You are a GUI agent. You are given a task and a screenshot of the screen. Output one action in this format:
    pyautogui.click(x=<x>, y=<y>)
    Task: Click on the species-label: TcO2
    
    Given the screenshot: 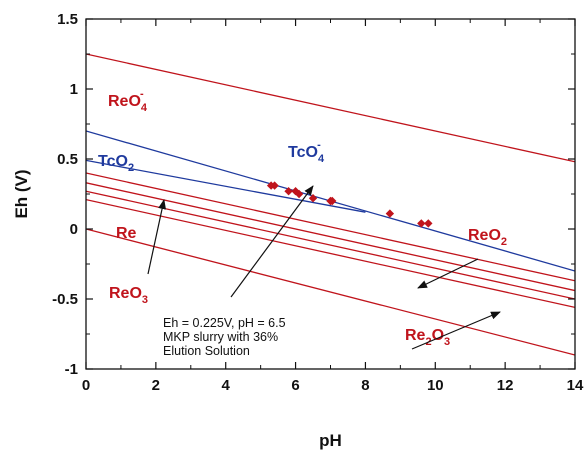 What is the action you would take?
    pyautogui.click(x=116, y=163)
    